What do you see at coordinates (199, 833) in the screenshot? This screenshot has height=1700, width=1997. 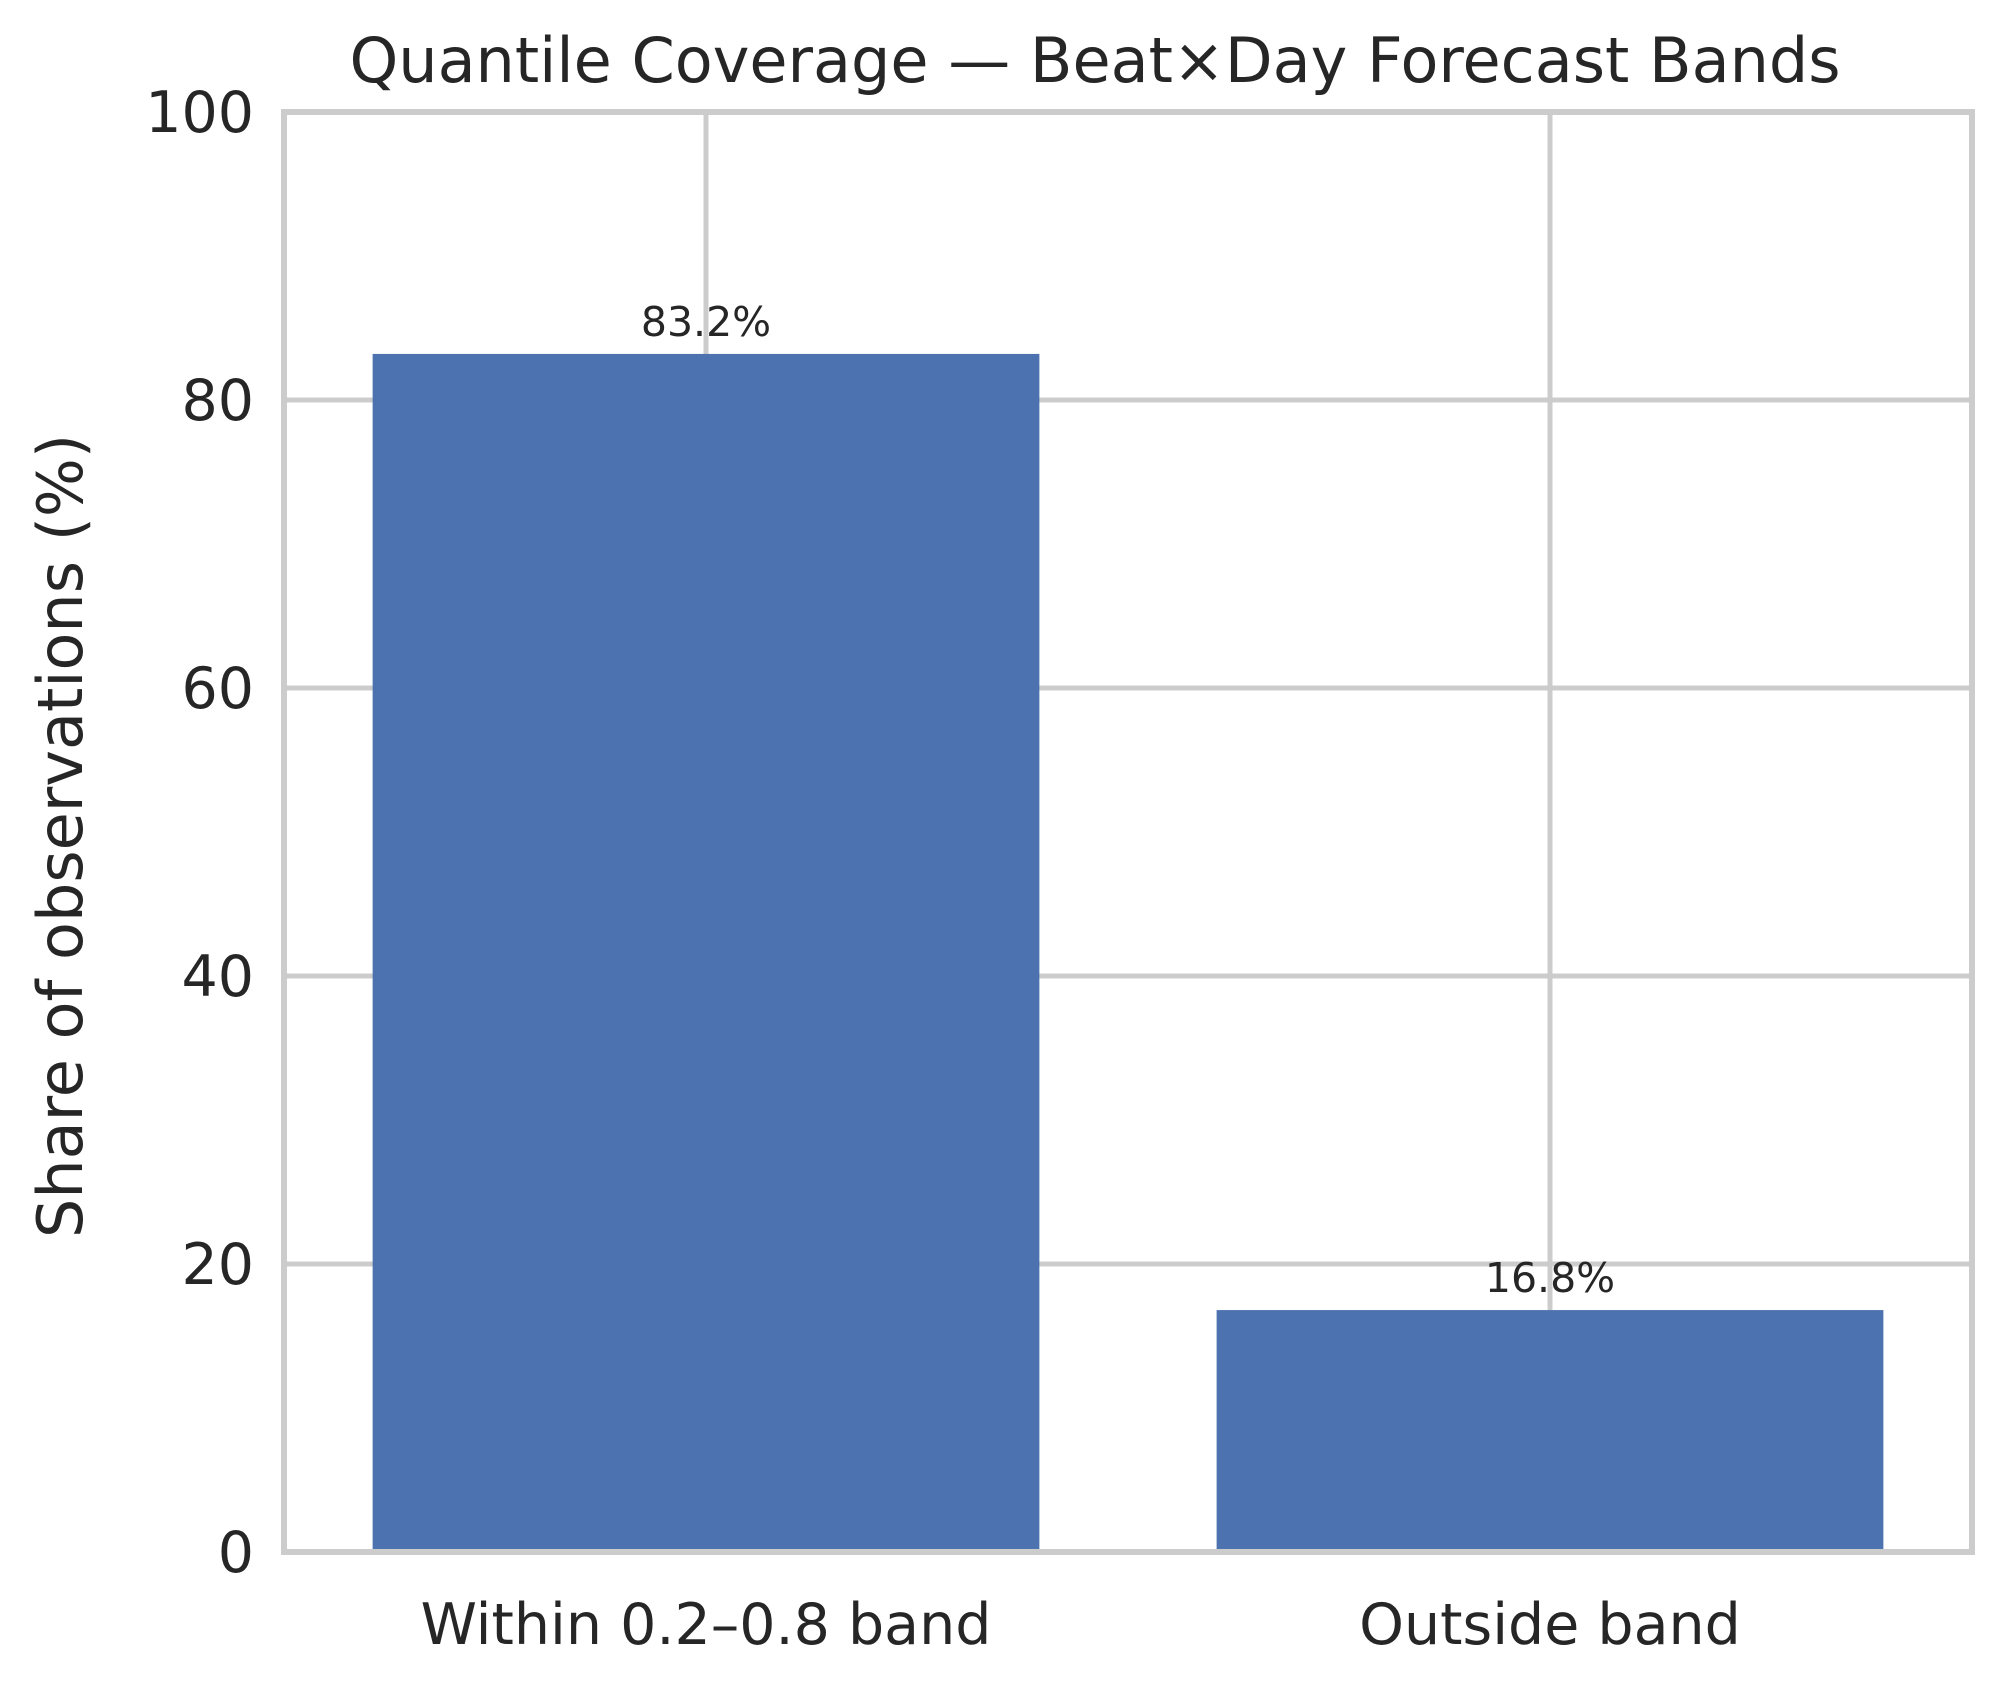 I see `y-axis-ticks: 0 20 40 60 80 100` at bounding box center [199, 833].